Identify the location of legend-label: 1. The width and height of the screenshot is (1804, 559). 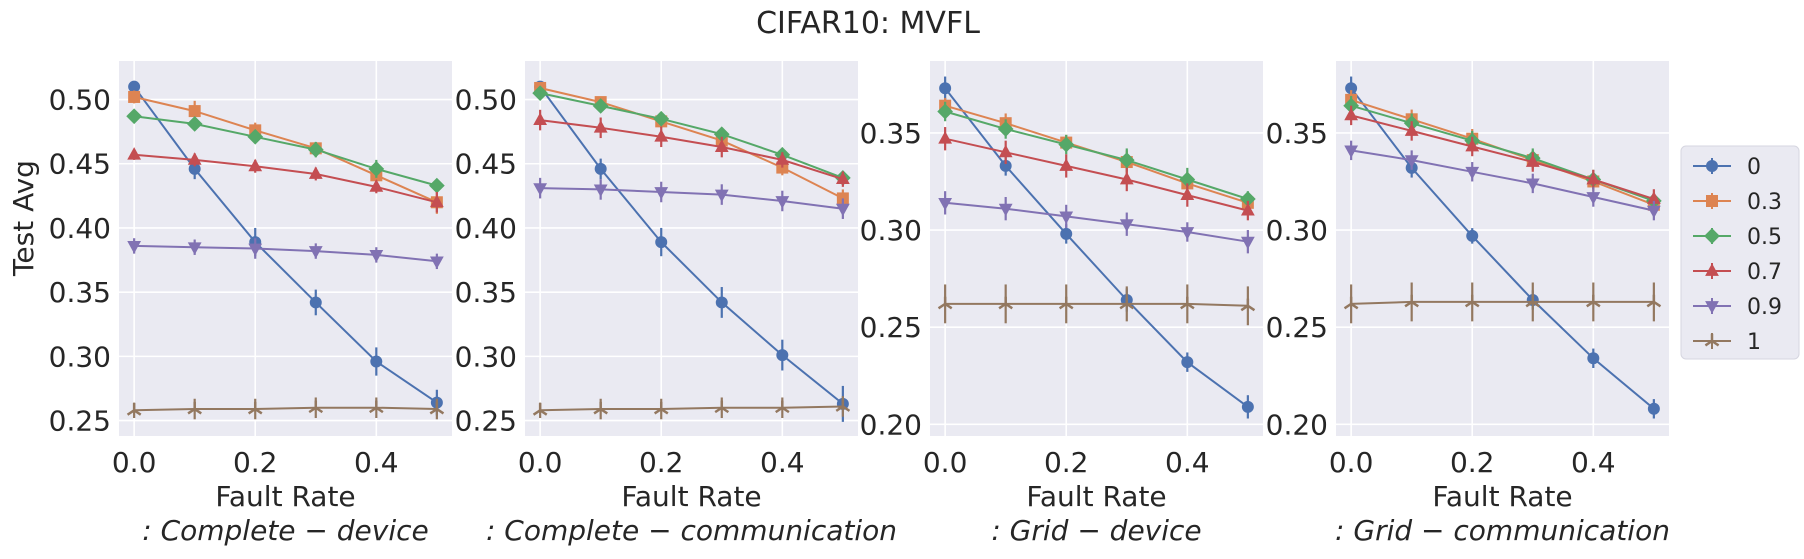
(1754, 342).